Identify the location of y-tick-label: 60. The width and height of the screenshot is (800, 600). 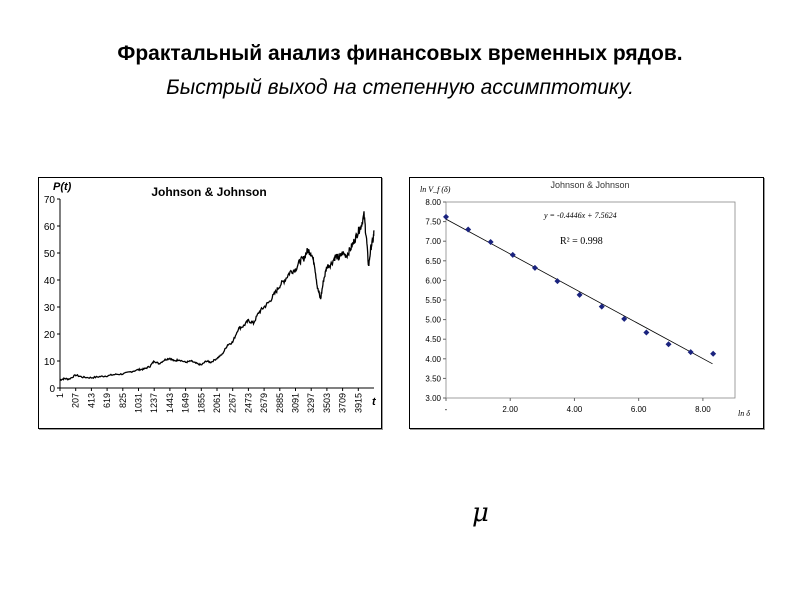
(50, 227).